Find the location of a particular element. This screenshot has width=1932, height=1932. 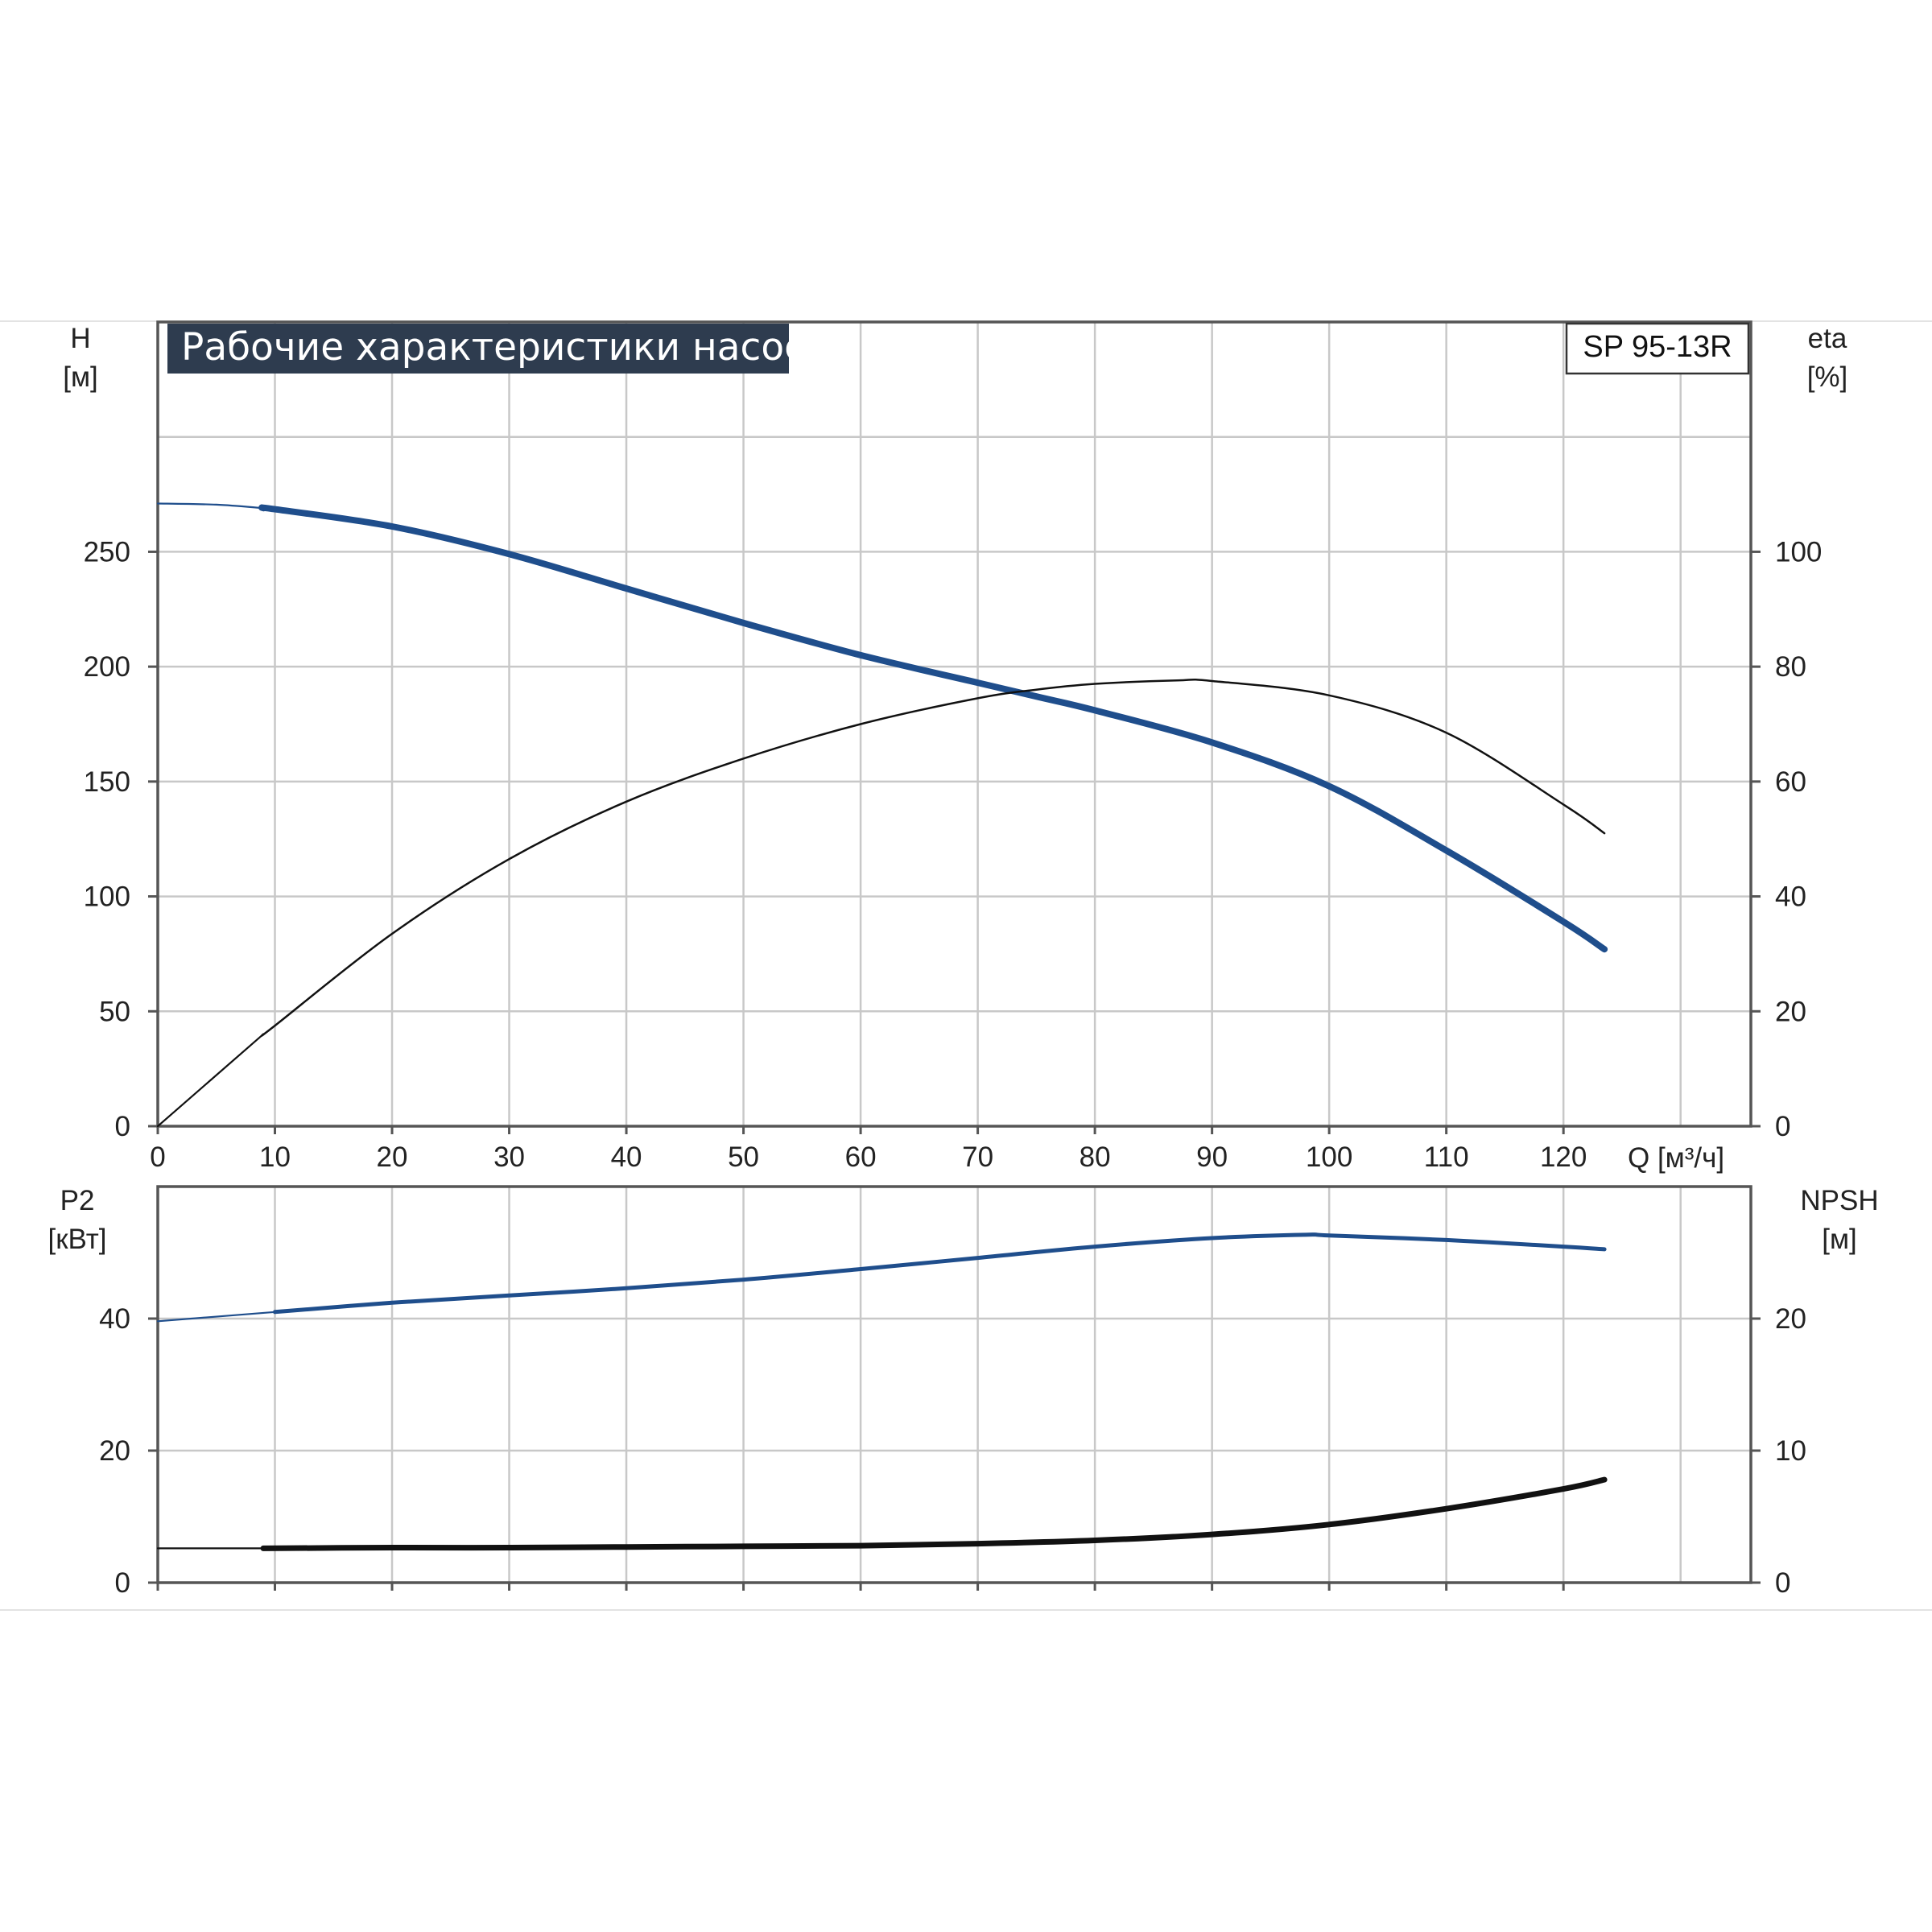

x-tick-label: 60 is located at coordinates (861, 1157).